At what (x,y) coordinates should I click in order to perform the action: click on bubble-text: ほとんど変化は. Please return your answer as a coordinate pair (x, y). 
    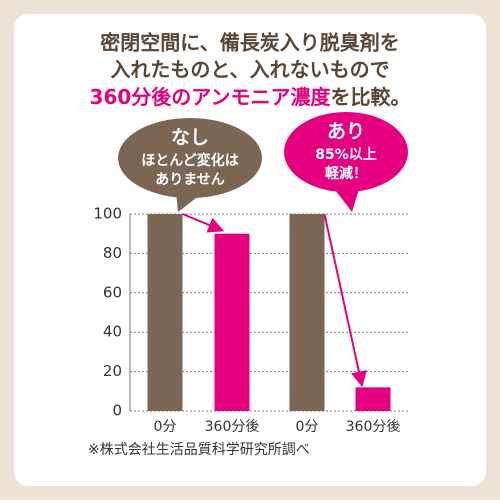
    Looking at the image, I should click on (190, 160).